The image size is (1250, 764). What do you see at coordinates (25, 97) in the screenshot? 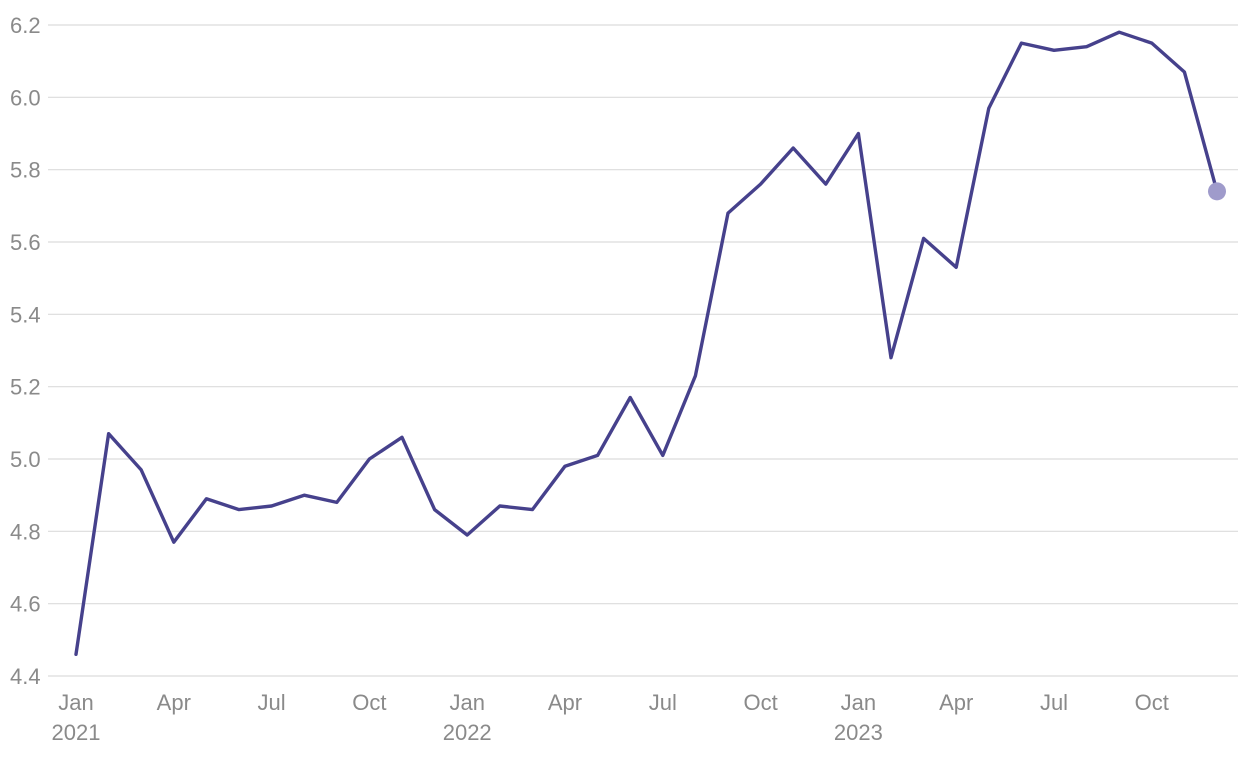
I see `y-tick-label: 6.0` at bounding box center [25, 97].